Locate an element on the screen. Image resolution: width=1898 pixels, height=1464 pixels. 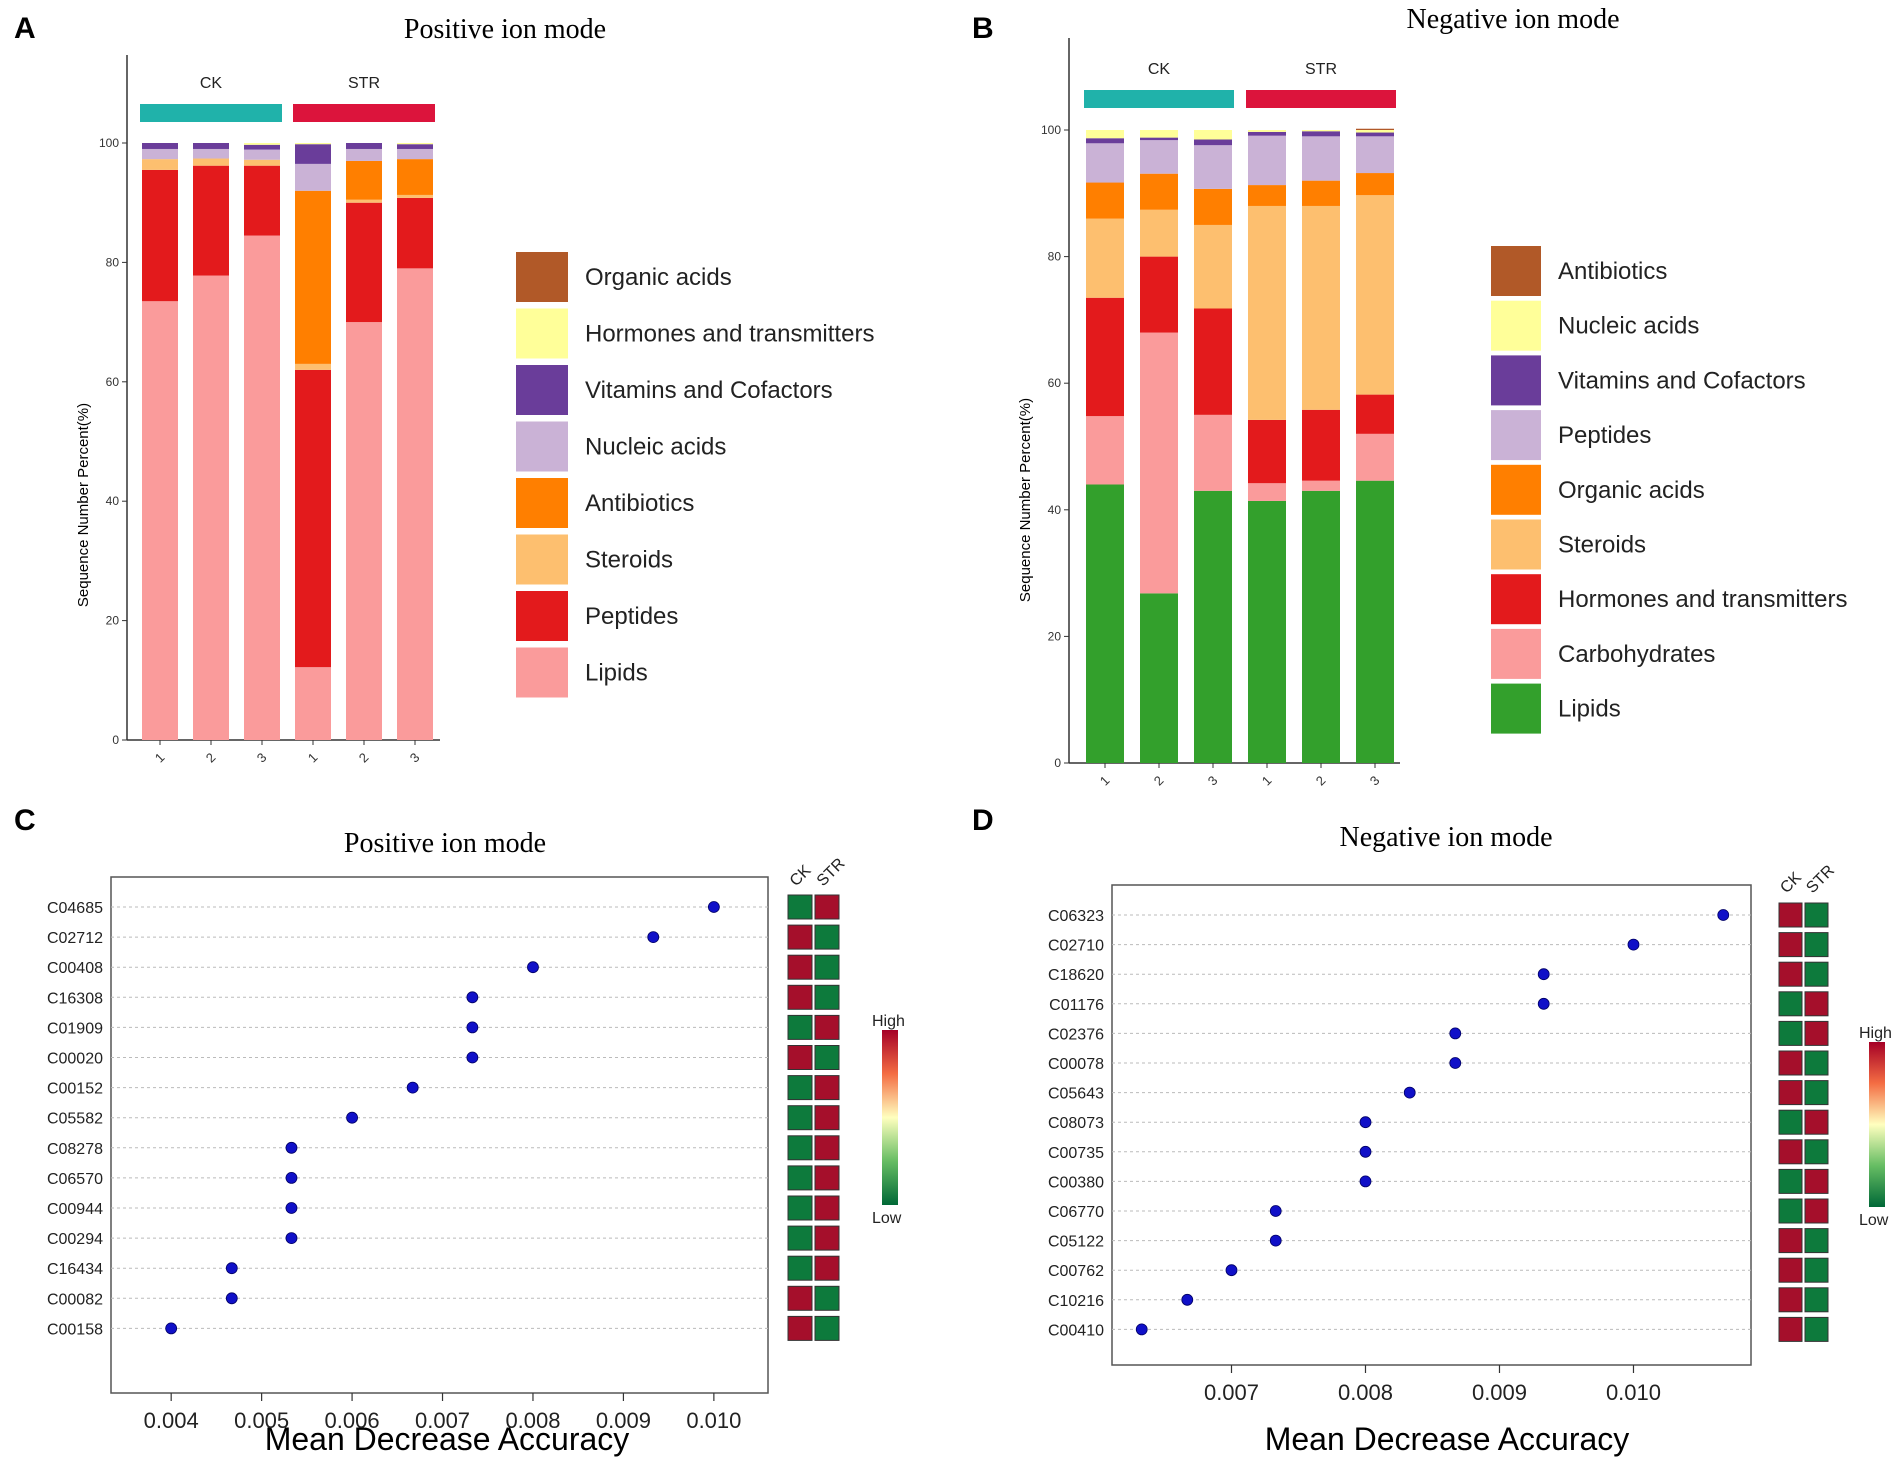
panel-d-xtick-label: 0.007 is located at coordinates (1231, 1392).